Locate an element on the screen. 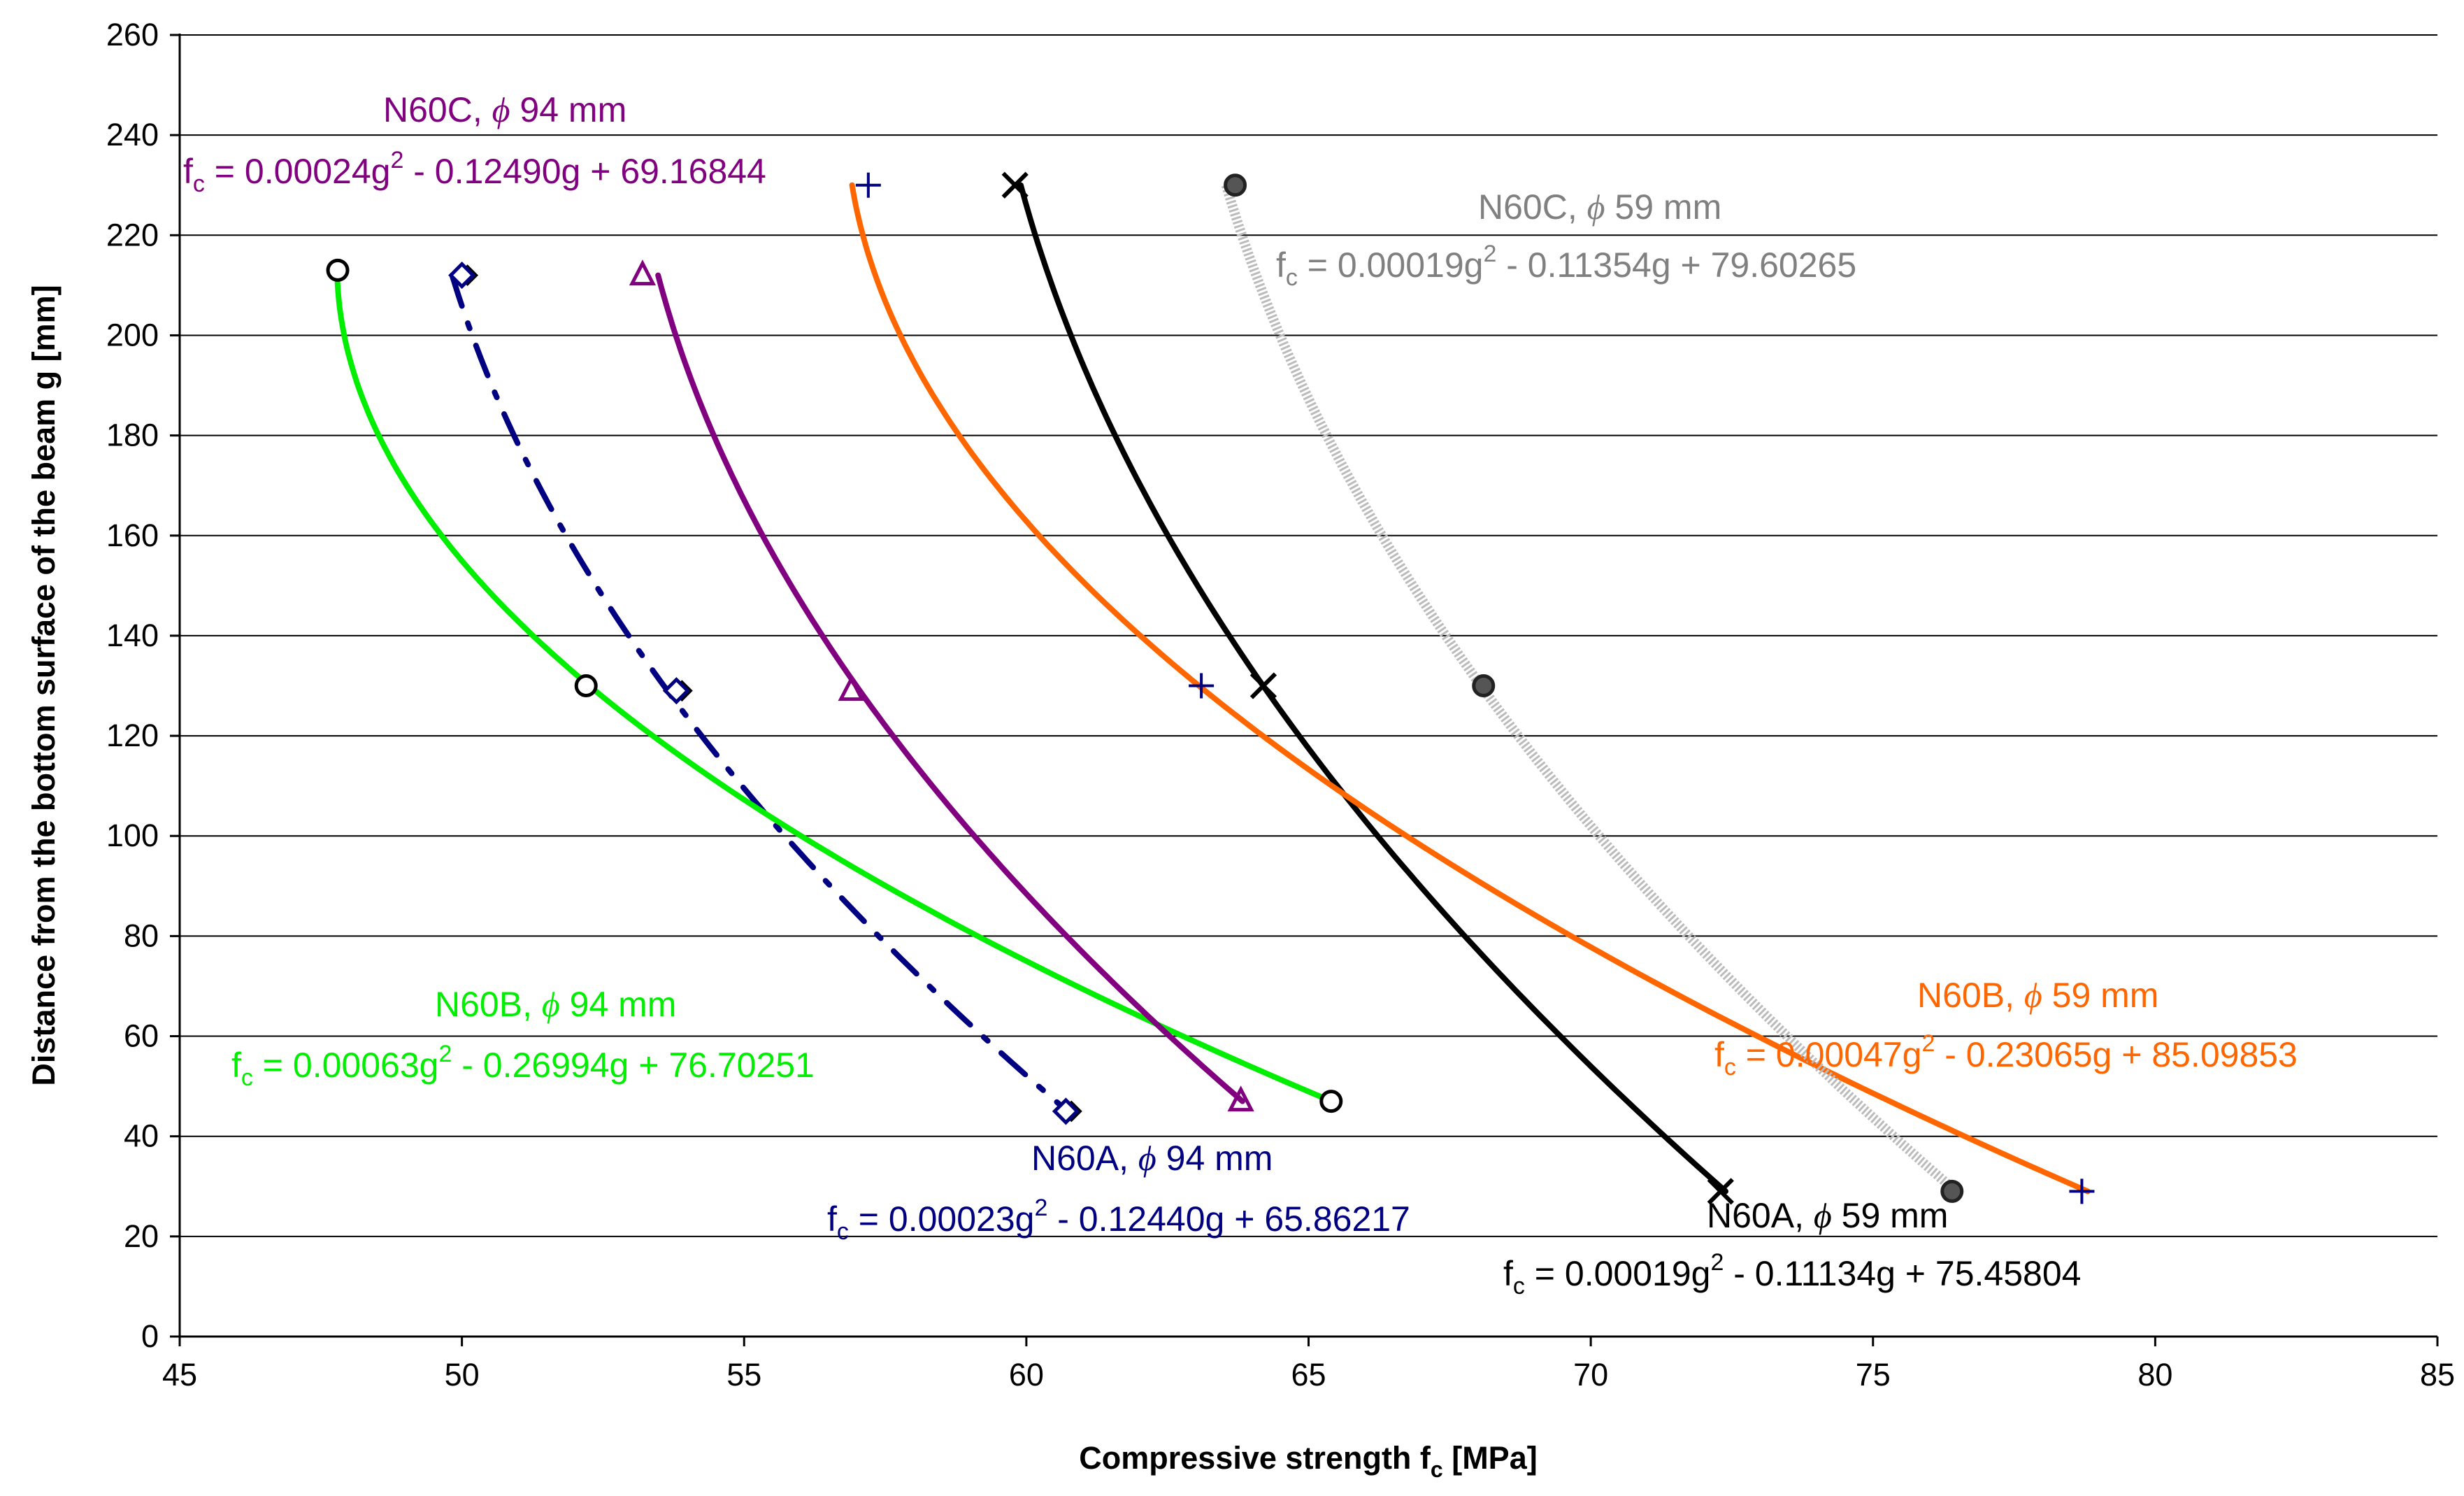 Image resolution: width=2464 pixels, height=1496 pixels. tick-label-y-120: 120 is located at coordinates (132, 736).